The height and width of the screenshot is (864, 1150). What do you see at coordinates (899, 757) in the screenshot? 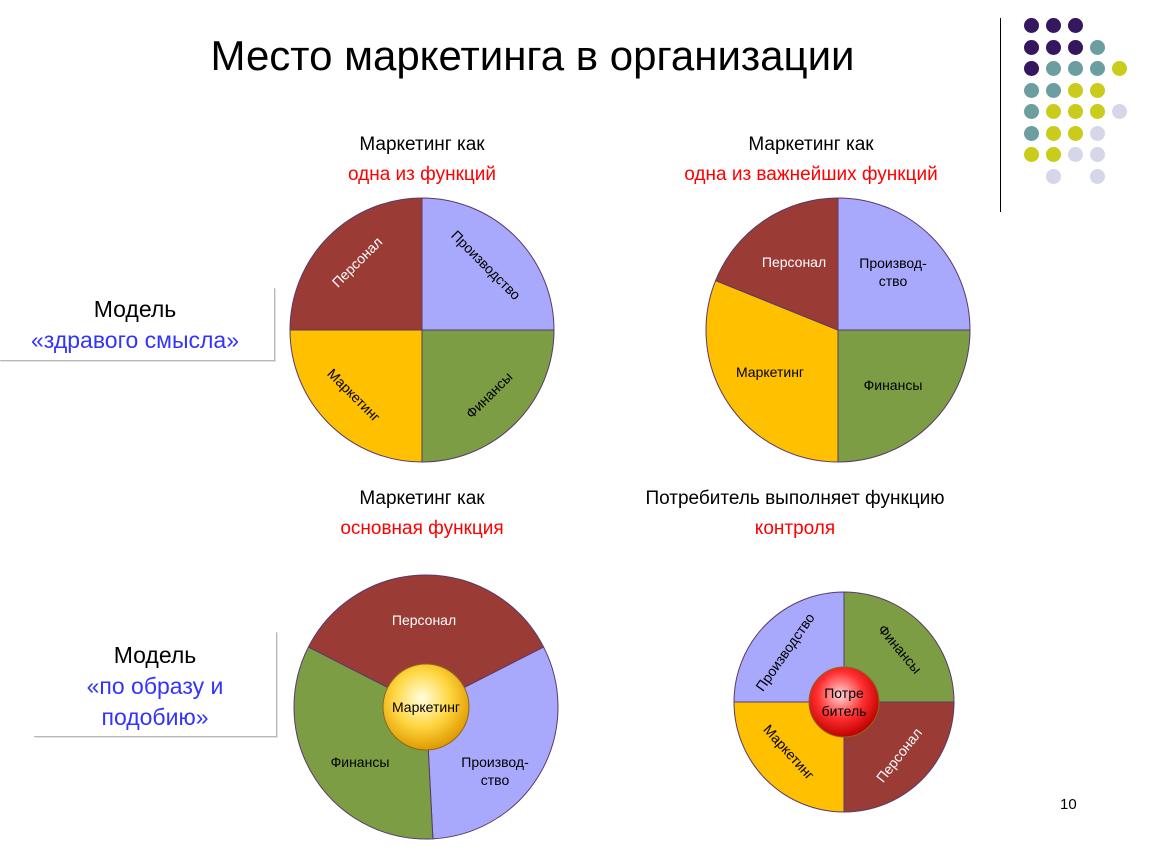
I see `diagram-4-slice-personnel` at bounding box center [899, 757].